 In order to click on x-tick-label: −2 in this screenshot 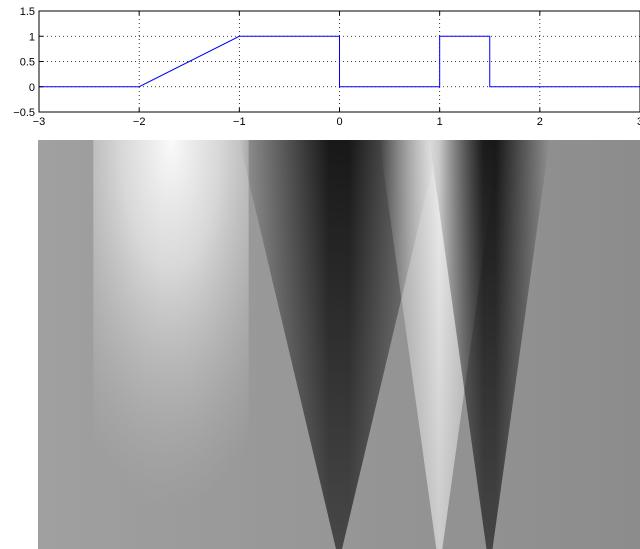, I will do `click(139, 122)`.